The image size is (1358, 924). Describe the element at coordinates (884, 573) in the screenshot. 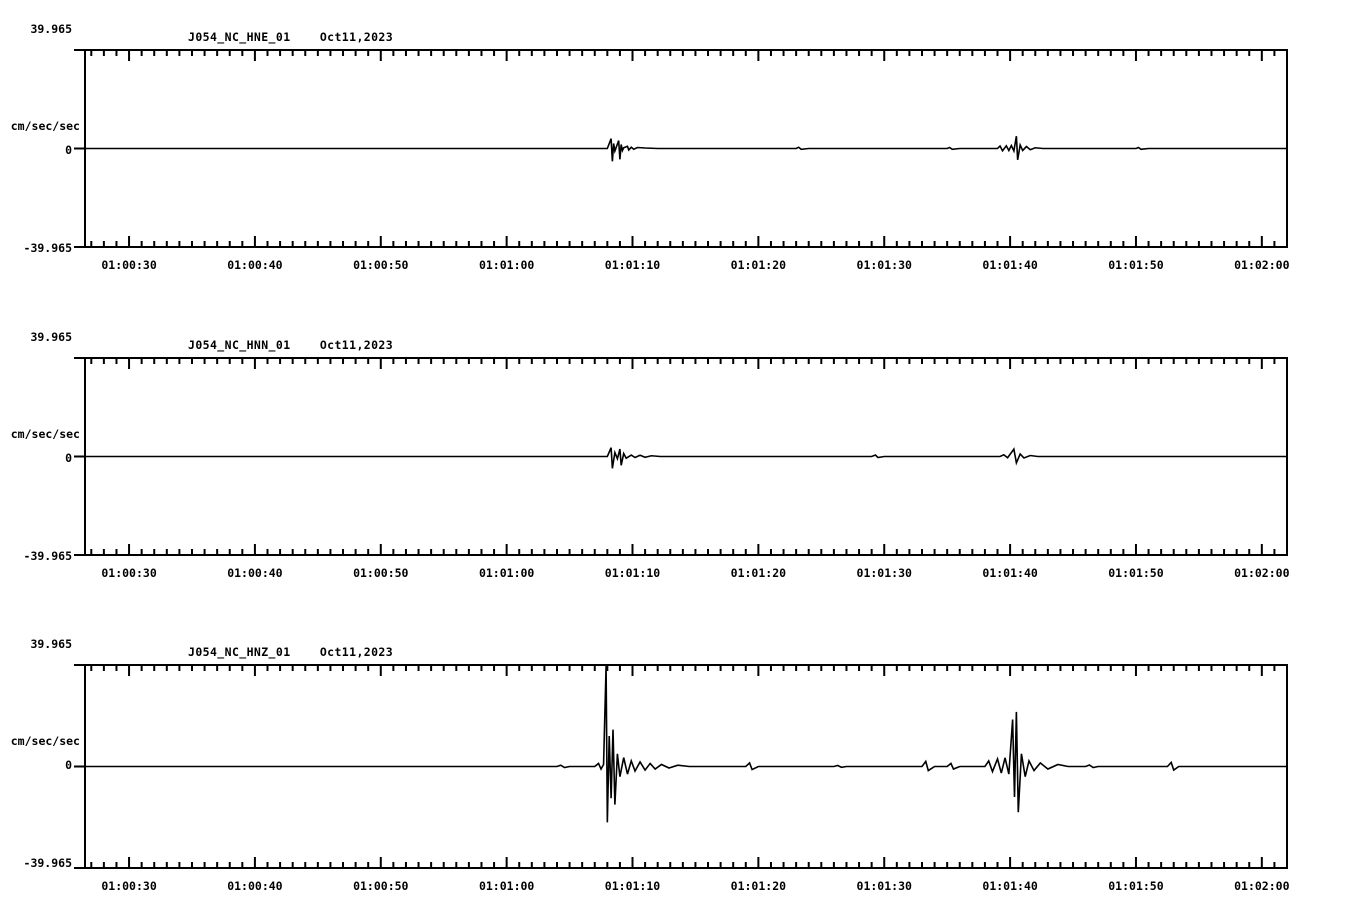

I see `panel-hnn-xtick-label: 01:01:30` at that location.